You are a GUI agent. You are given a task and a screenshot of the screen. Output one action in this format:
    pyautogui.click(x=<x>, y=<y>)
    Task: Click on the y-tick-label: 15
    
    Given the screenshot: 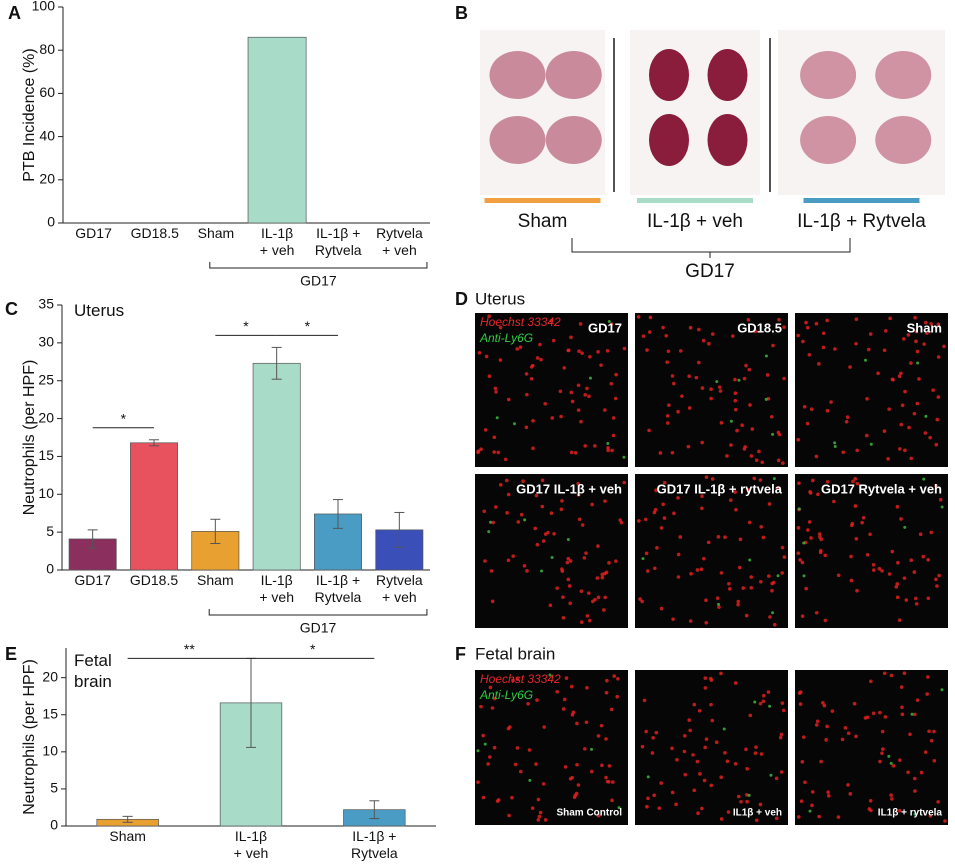 What is the action you would take?
    pyautogui.click(x=50, y=713)
    